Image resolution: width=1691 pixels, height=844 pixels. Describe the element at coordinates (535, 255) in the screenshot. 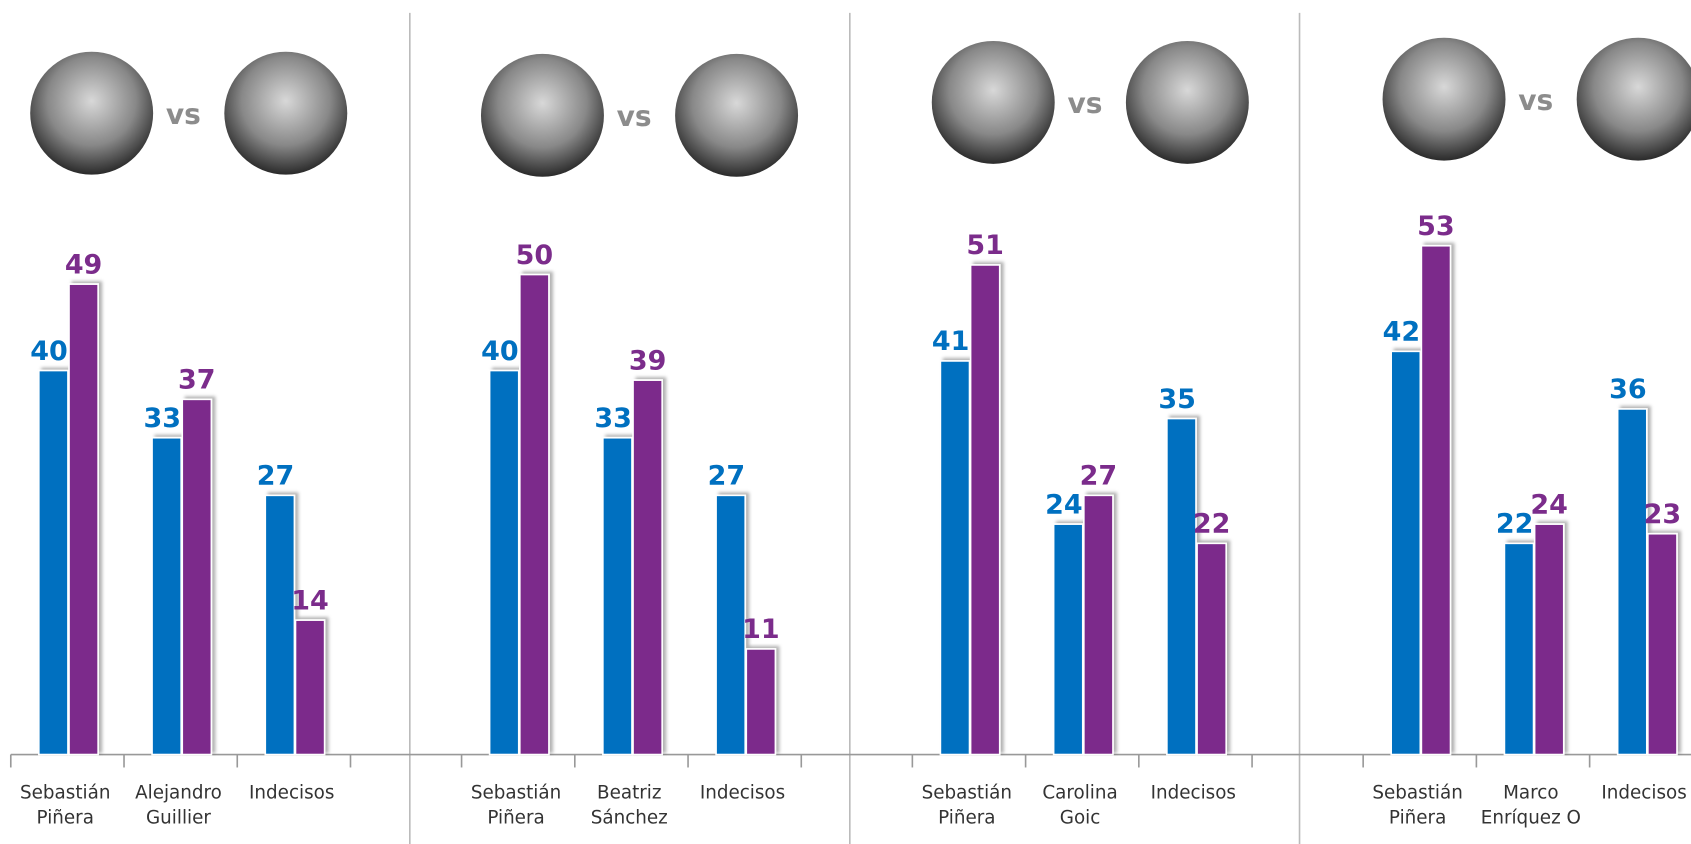

I see `value-label: 50` at that location.